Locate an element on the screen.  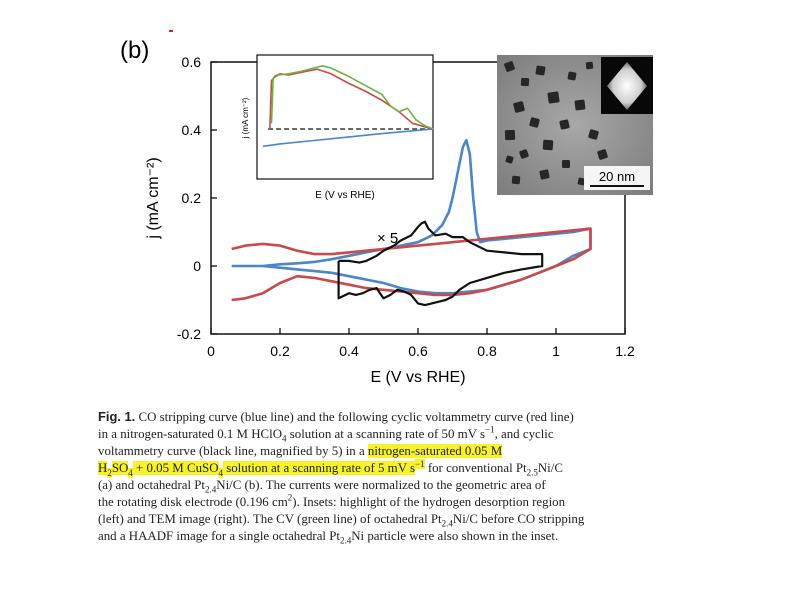
y-tick-label: 0.6 is located at coordinates (192, 62).